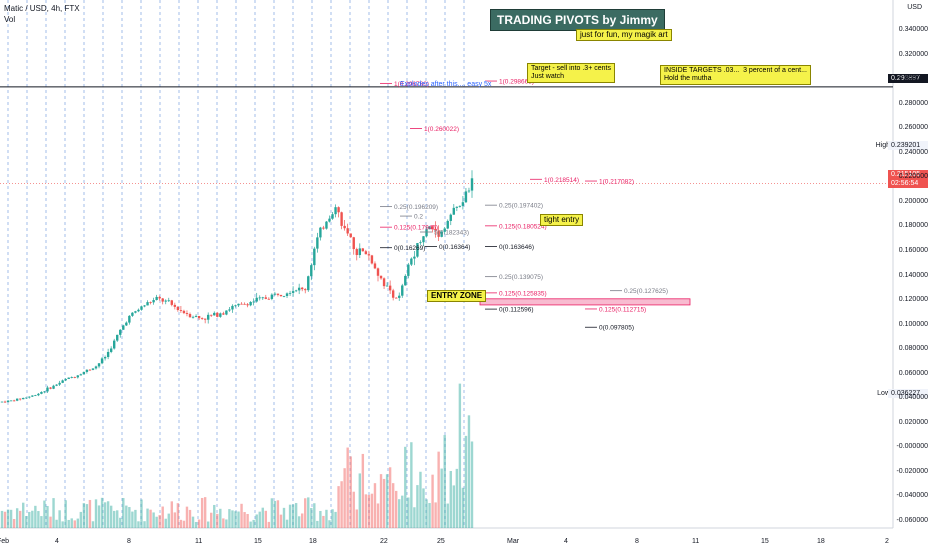 This screenshot has height=550, width=932. Describe the element at coordinates (912, 447) in the screenshot. I see `y-tick-label: -0.000000` at that location.